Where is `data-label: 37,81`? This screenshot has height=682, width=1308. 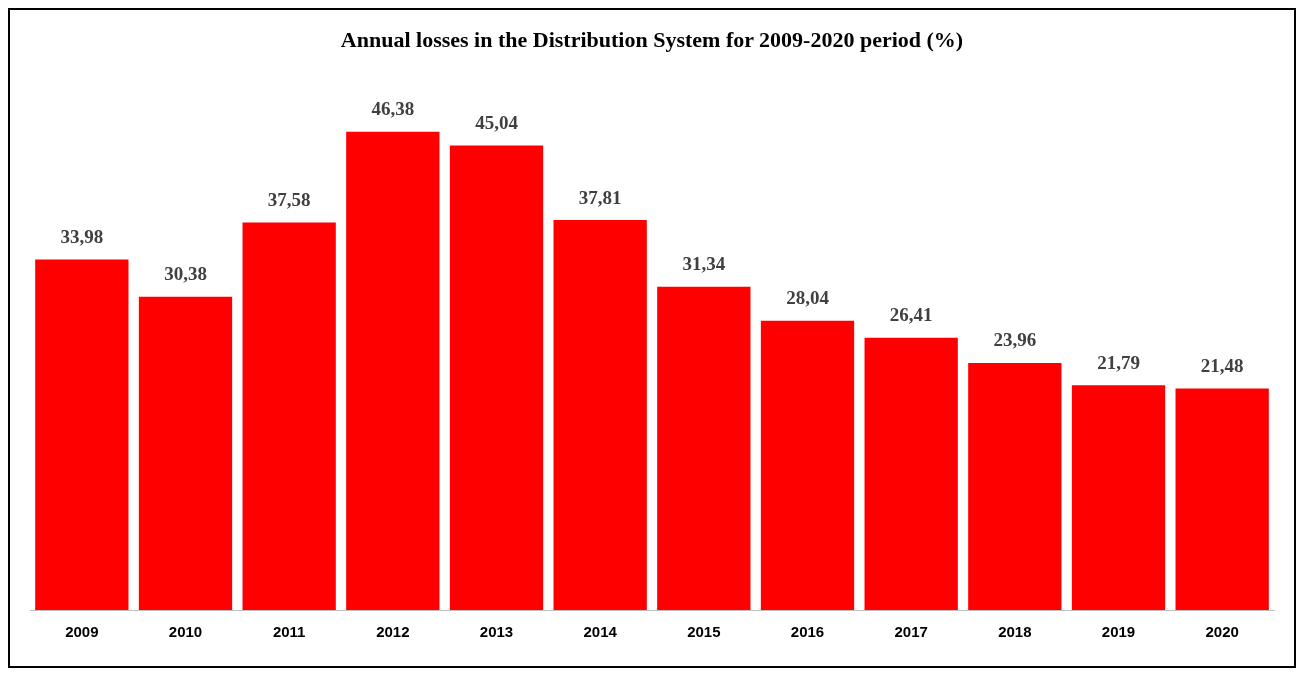
data-label: 37,81 is located at coordinates (600, 197).